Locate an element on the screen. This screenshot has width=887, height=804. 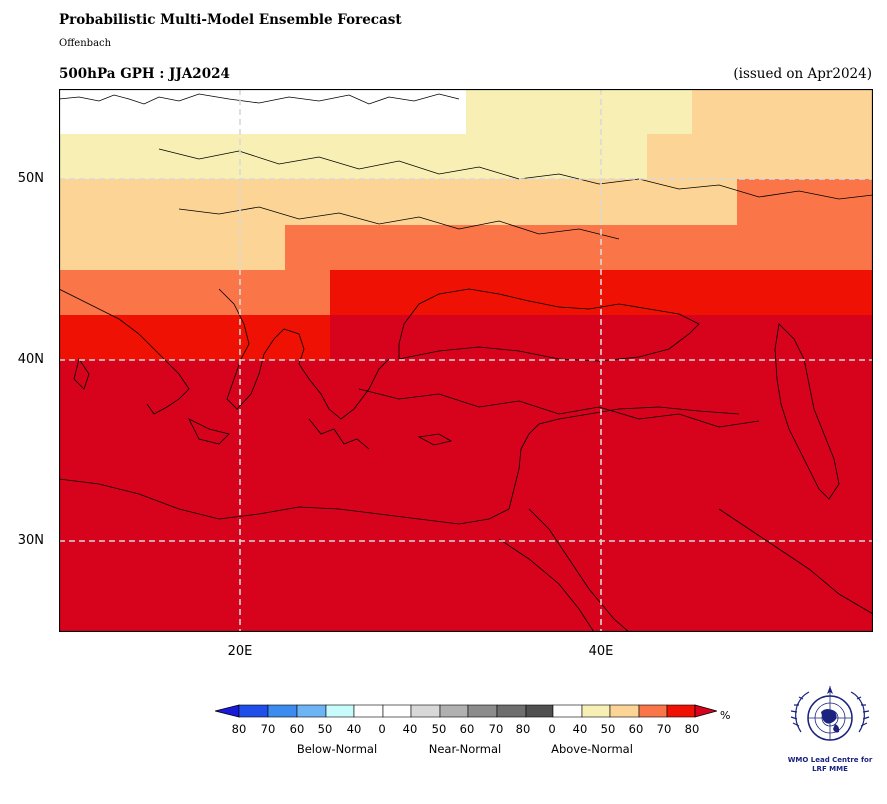
balkan-coast is located at coordinates (304, 354).